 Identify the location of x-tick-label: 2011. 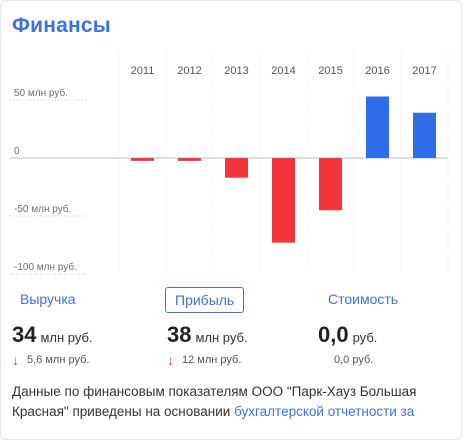
(143, 71).